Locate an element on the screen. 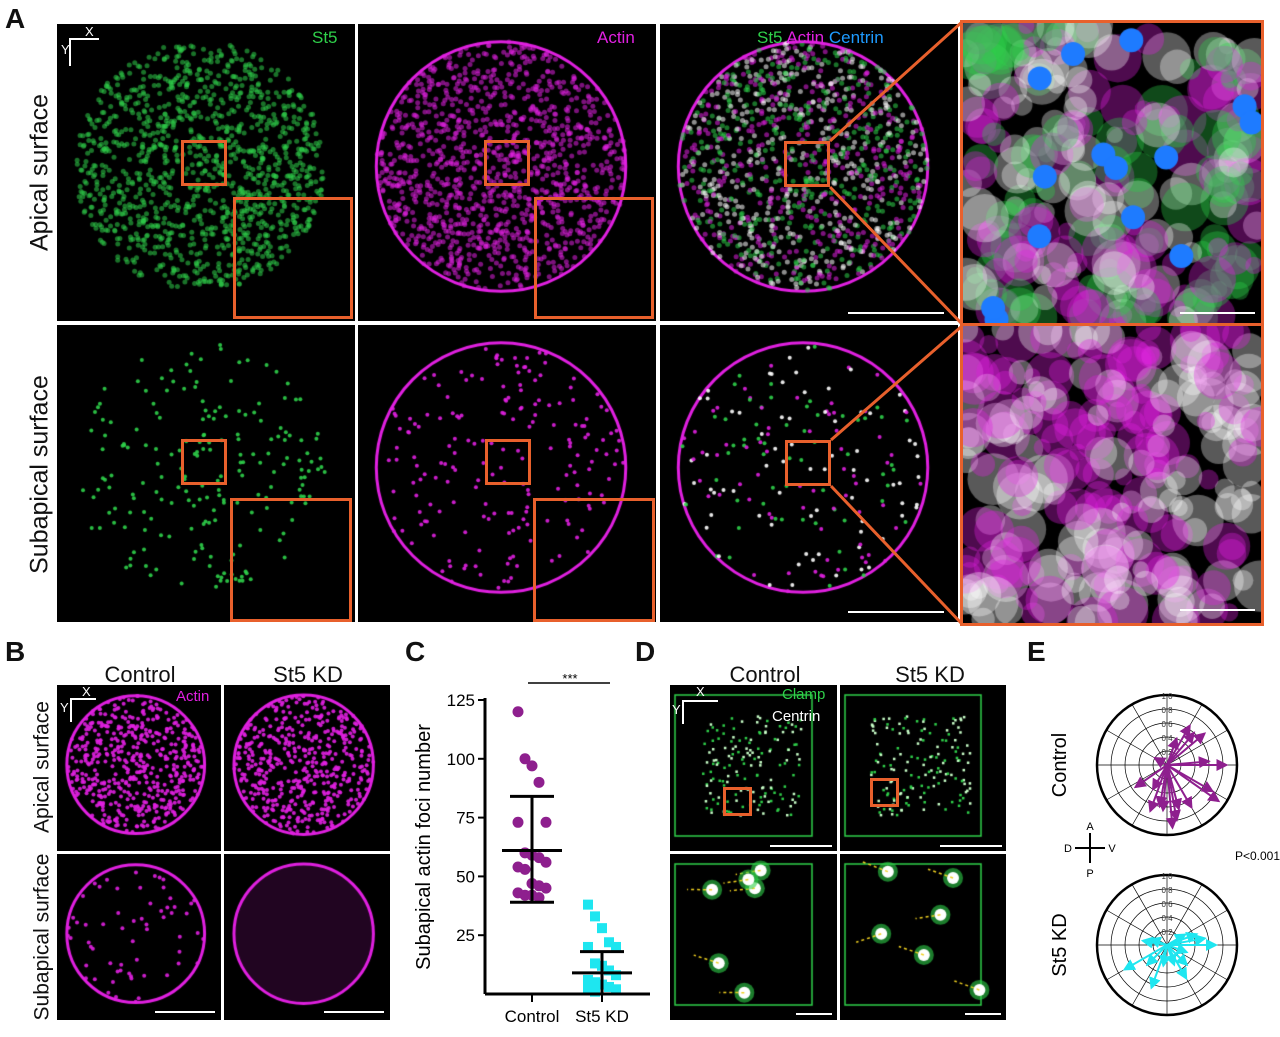 This screenshot has height=1037, width=1280. y-tick-label: 25 is located at coordinates (465, 935).